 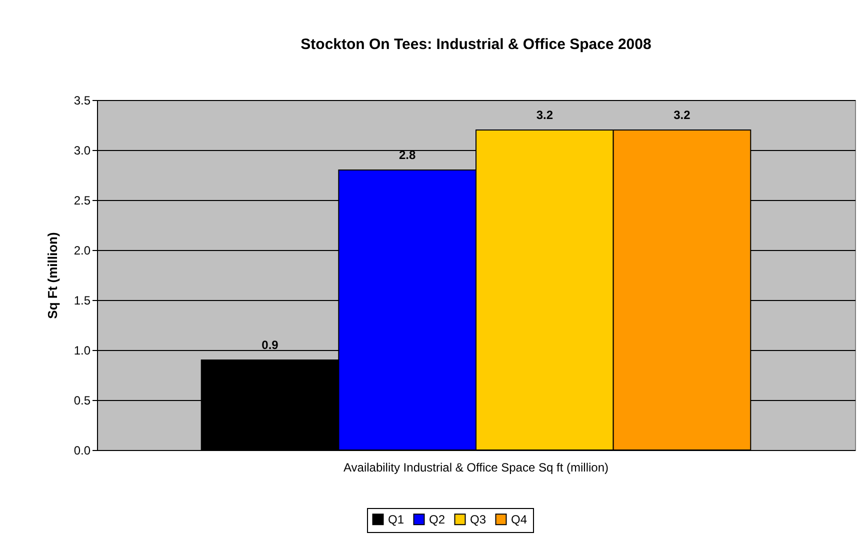 I want to click on data-label: 2.8, so click(x=407, y=155).